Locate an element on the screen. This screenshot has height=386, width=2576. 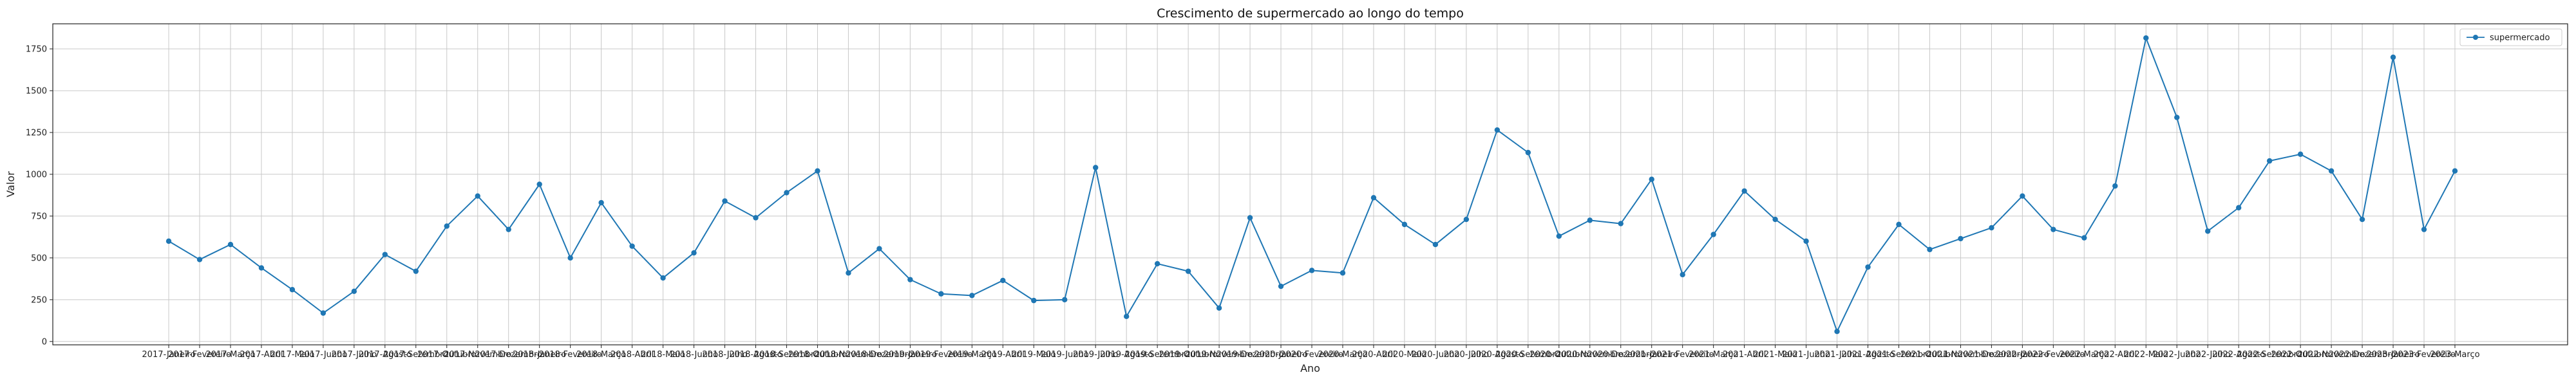
x-tick-label: 2017-Setembro is located at coordinates (415, 355).